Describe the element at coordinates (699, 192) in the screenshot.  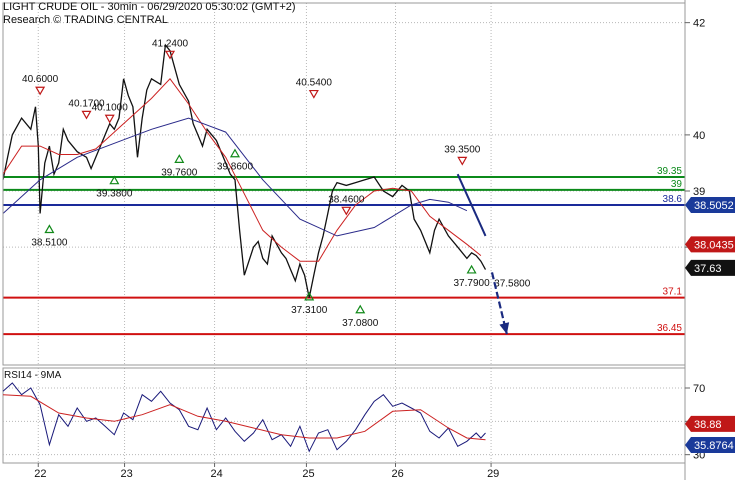
I see `y-tick-label: 39` at that location.